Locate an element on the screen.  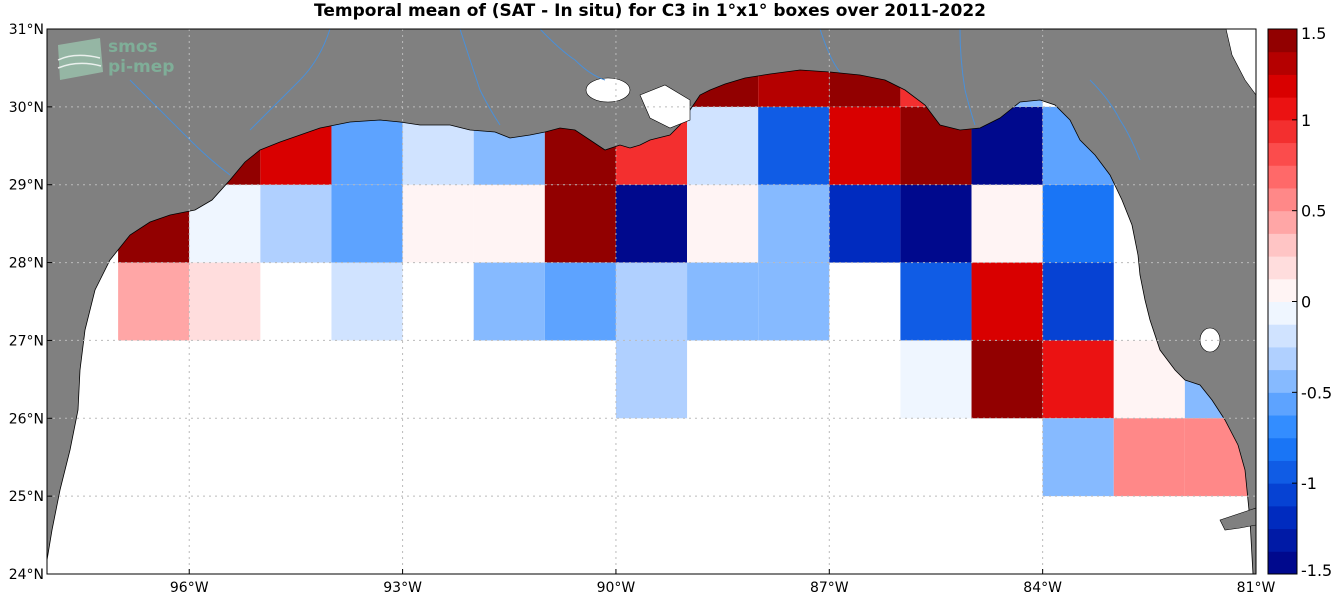
colorbar-tick-label: -1.5 is located at coordinates (1316, 570).